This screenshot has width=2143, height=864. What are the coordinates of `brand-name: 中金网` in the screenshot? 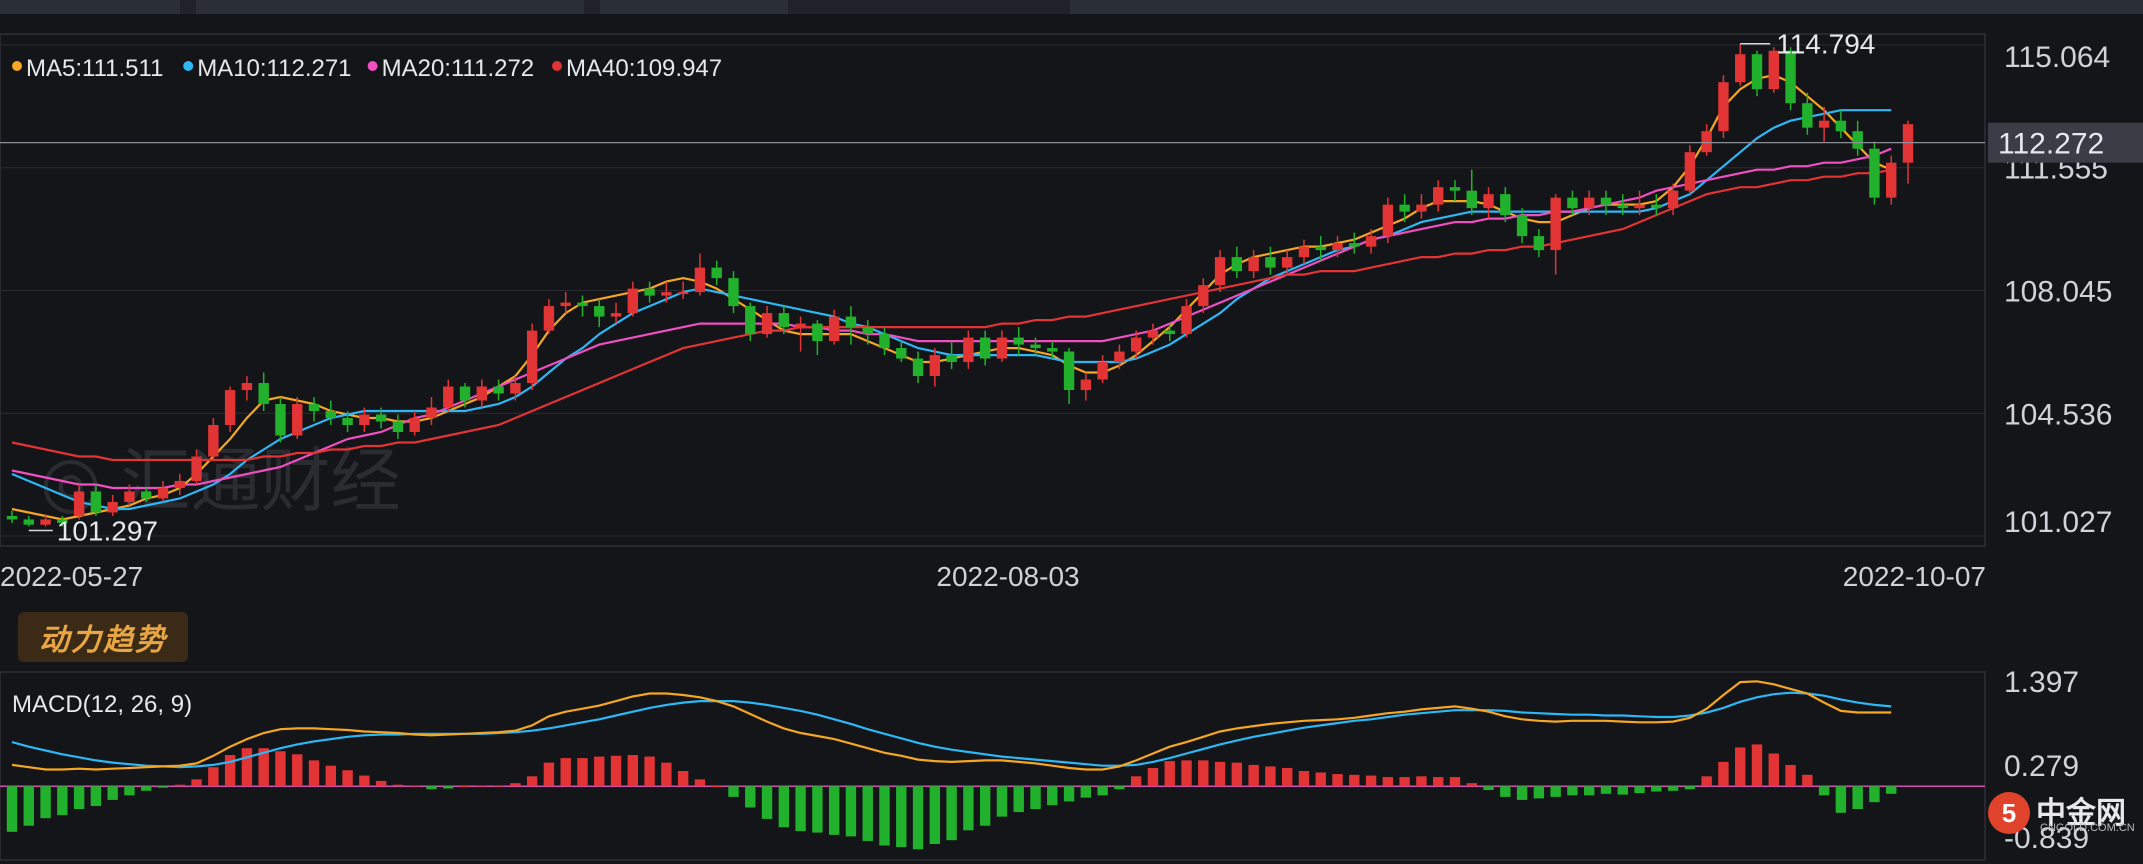 It's located at (2081, 813).